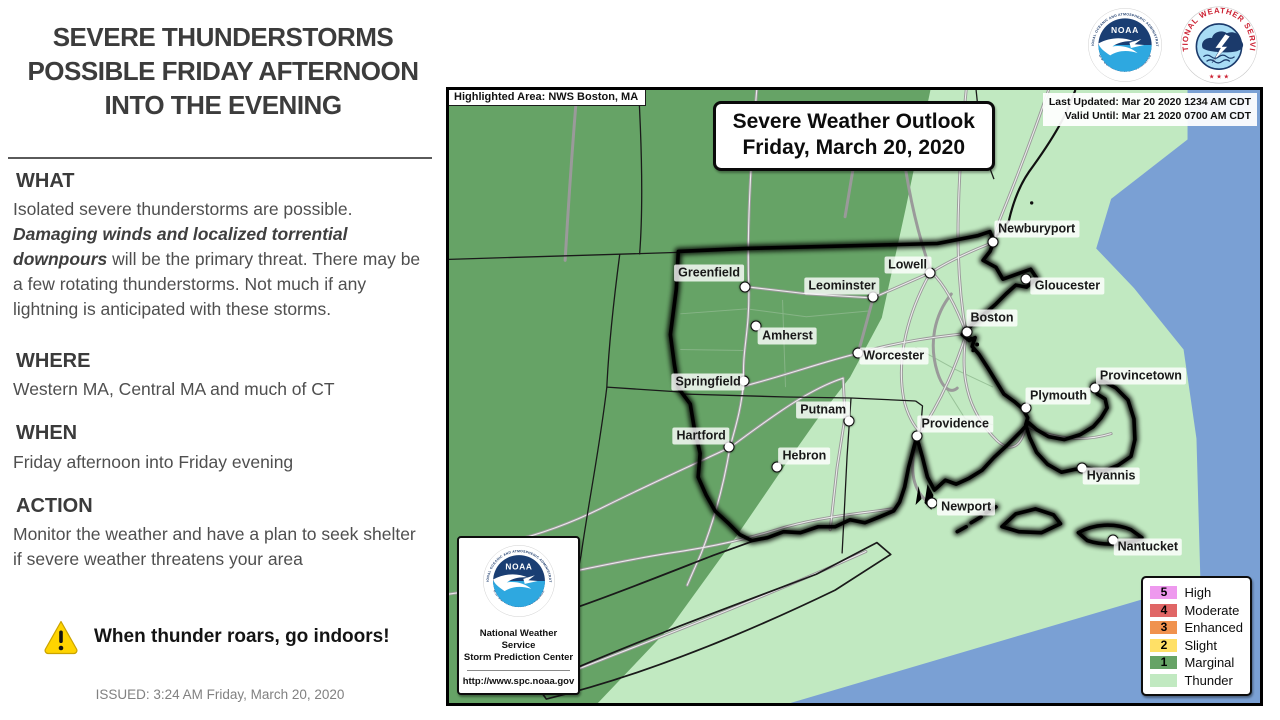  What do you see at coordinates (1219, 45) in the screenshot?
I see `nws-logo` at bounding box center [1219, 45].